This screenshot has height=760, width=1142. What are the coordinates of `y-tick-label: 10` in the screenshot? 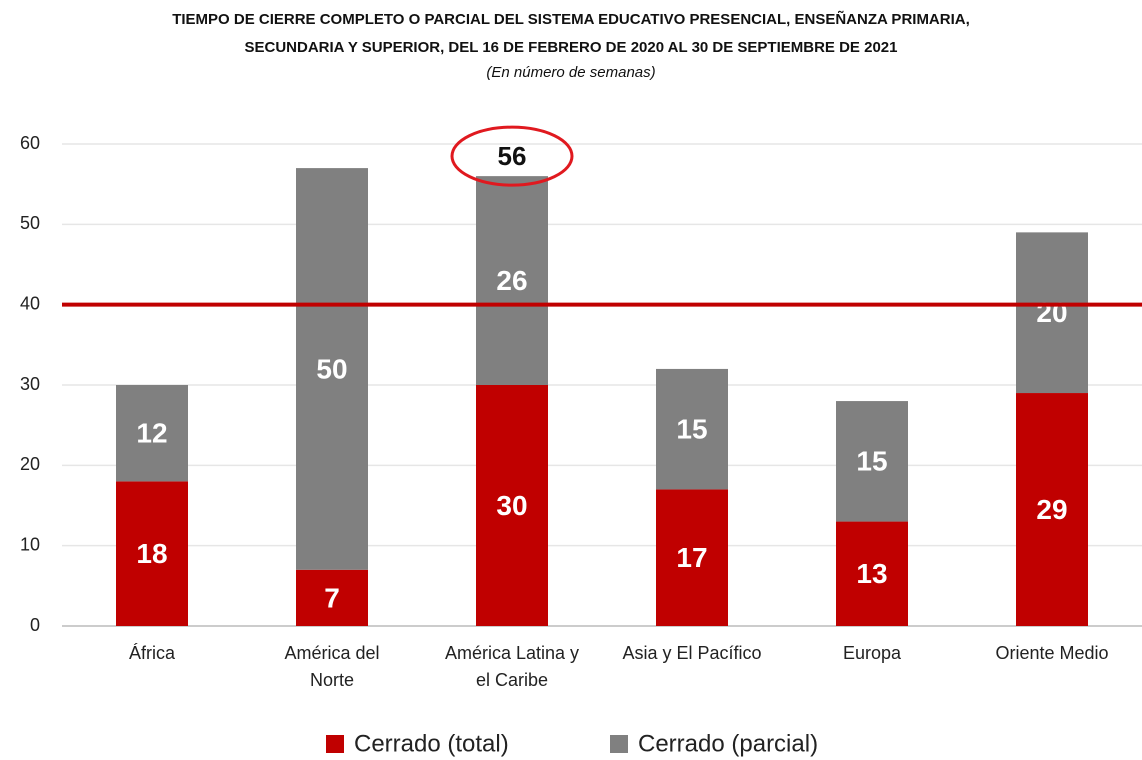 It's located at (30, 544).